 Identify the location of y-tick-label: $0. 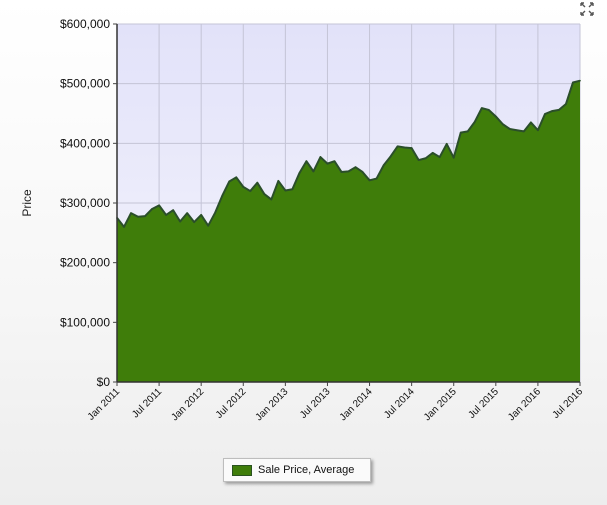
(104, 382).